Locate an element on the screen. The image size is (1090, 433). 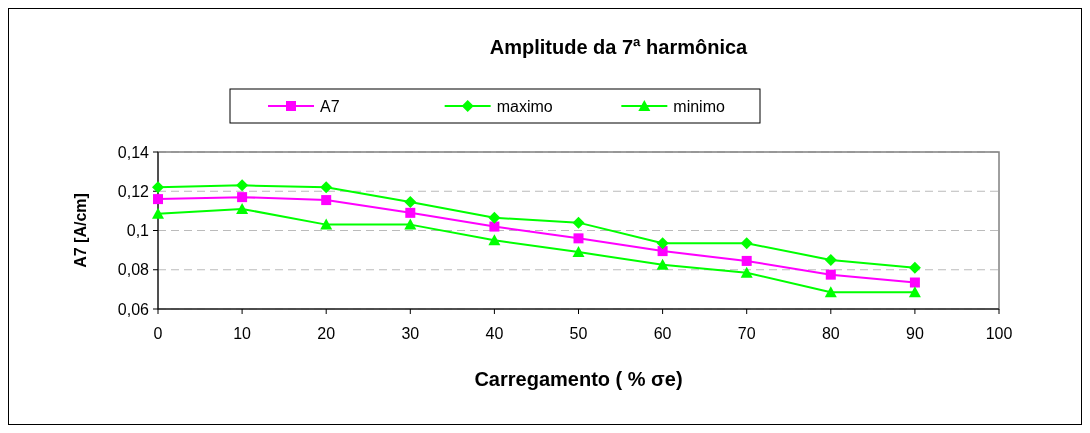
y-tick-label: 0,1 is located at coordinates (138, 231).